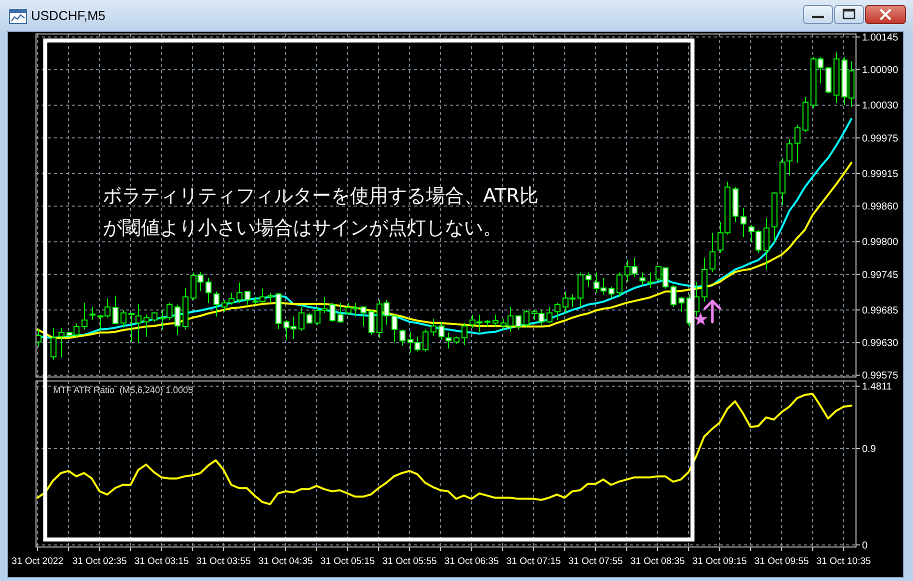 The image size is (913, 581). What do you see at coordinates (880, 275) in the screenshot?
I see `y-tick-label: 0.99745` at bounding box center [880, 275].